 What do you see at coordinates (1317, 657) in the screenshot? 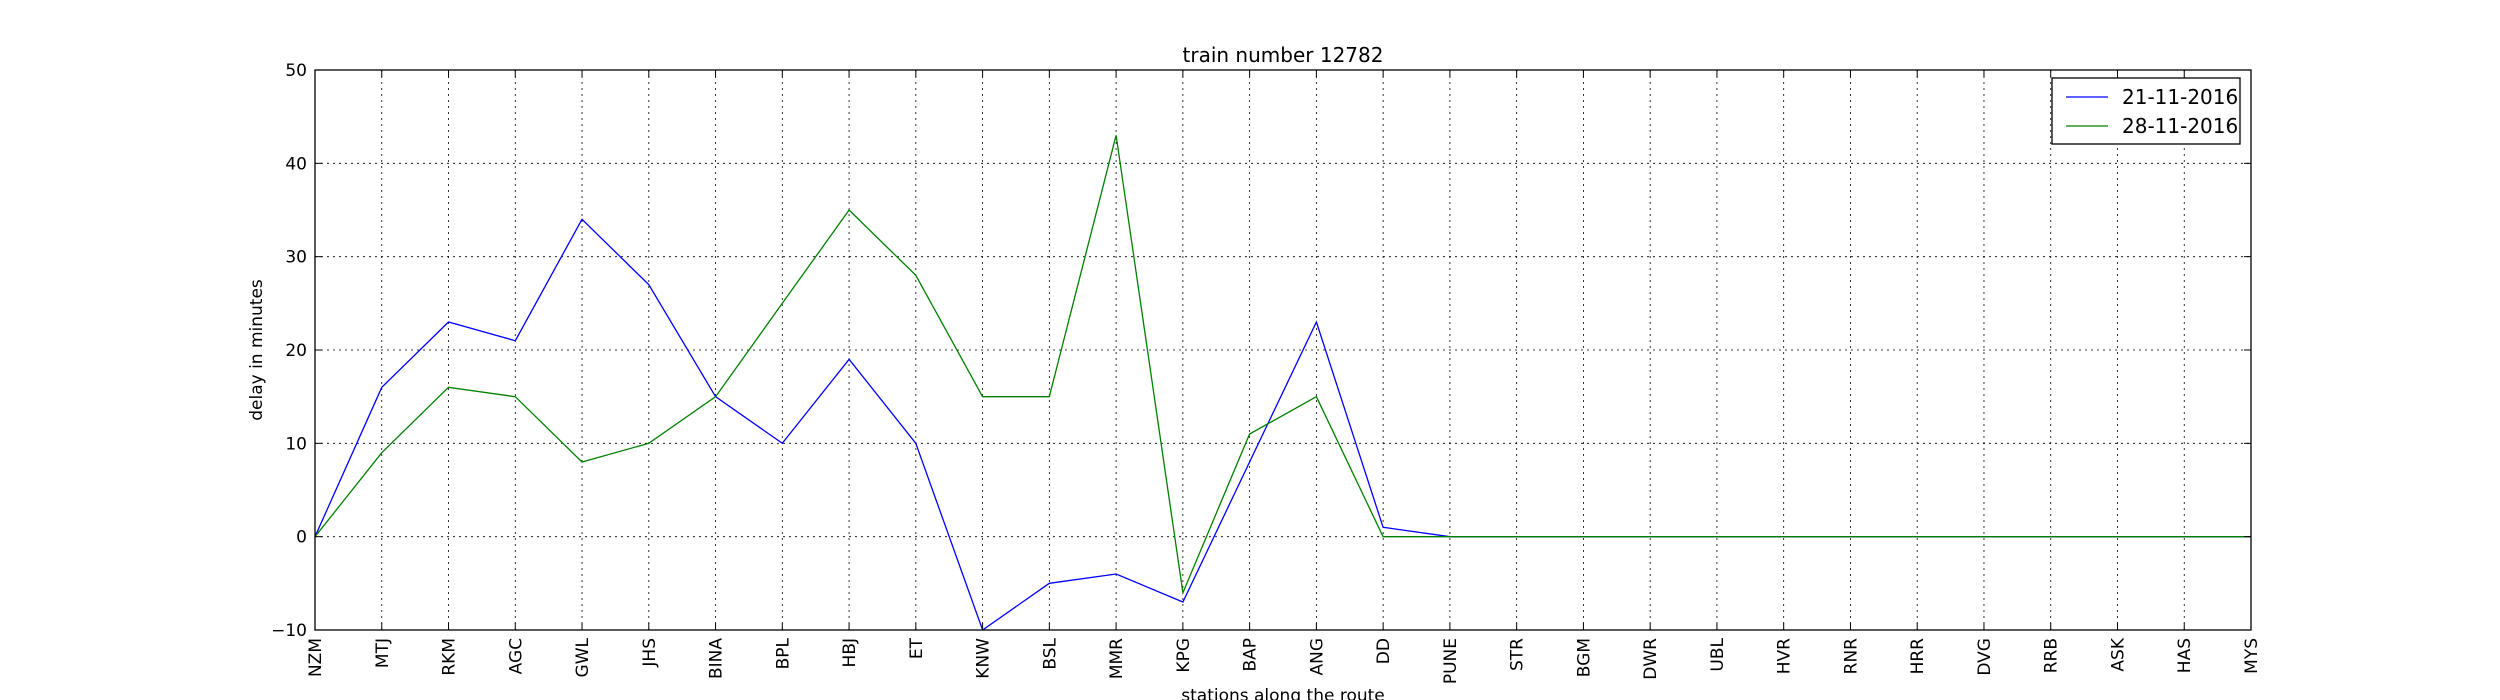
I see `x-tick-label-ang: ANG` at bounding box center [1317, 657].